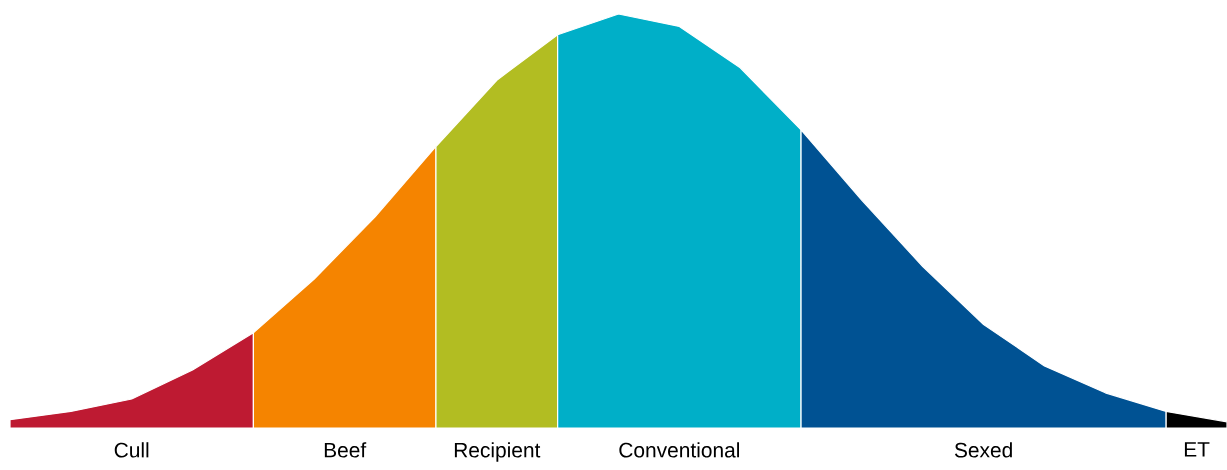  I want to click on series-label: ET, so click(1197, 449).